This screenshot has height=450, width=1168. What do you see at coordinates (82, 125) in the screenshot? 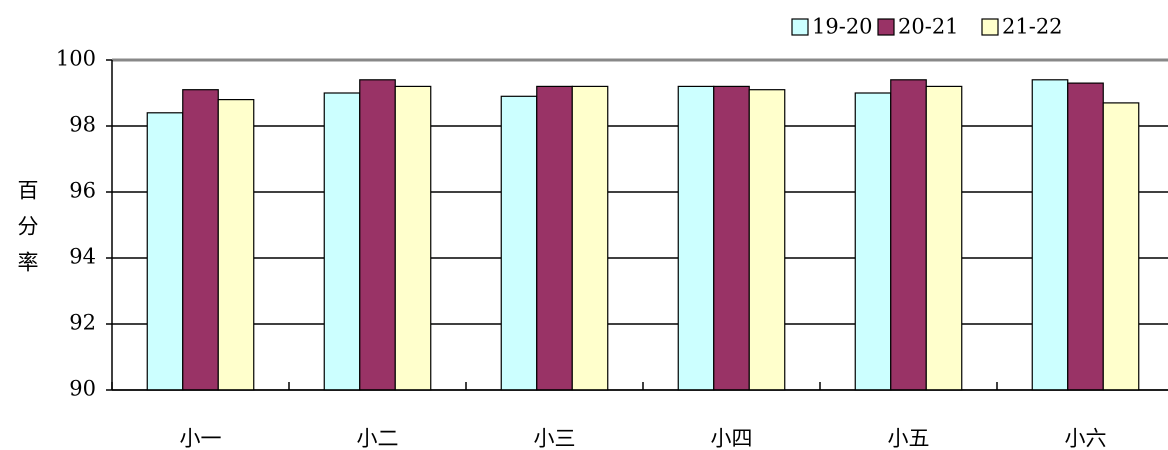
I see `y-tick-label: 98` at bounding box center [82, 125].